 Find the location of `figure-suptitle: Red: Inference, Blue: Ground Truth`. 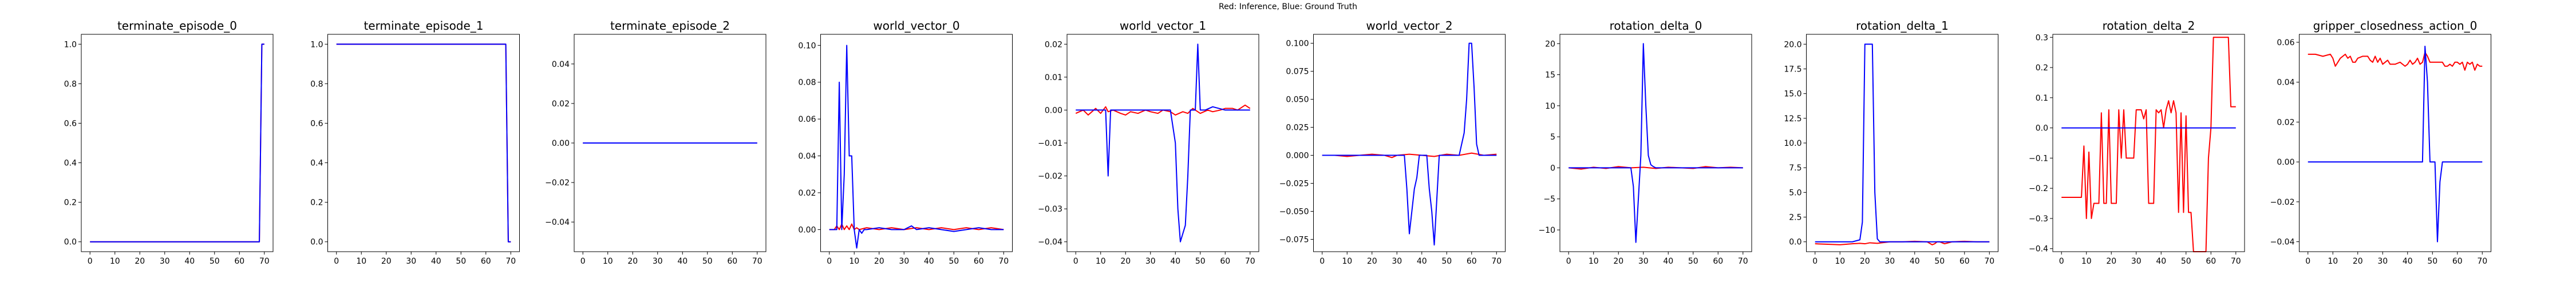

figure-suptitle: Red: Inference, Blue: Ground Truth is located at coordinates (1288, 6).